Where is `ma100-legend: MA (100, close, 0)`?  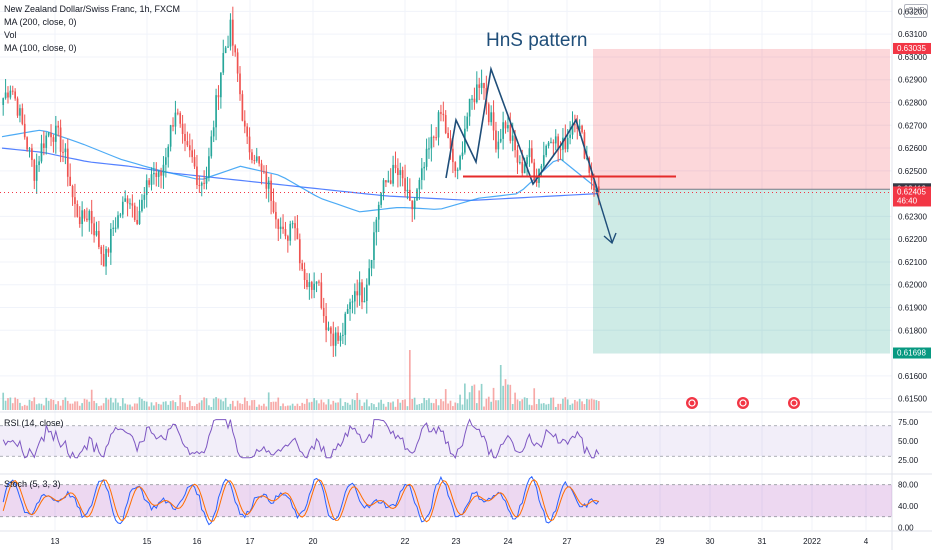 ma100-legend: MA (100, close, 0) is located at coordinates (40, 48).